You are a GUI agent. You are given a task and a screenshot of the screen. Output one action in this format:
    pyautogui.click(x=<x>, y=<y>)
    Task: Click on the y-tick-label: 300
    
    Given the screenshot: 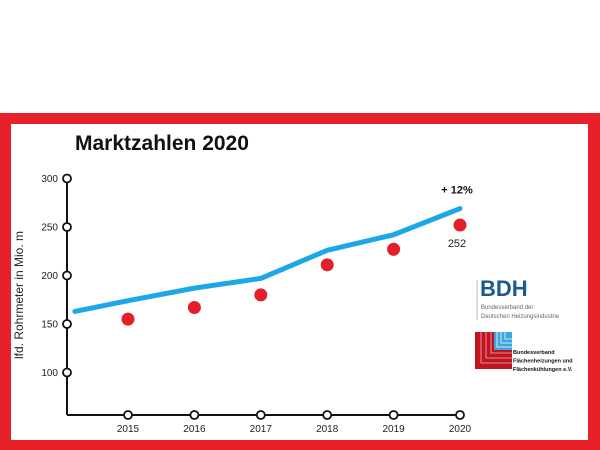 What is the action you would take?
    pyautogui.click(x=49, y=179)
    